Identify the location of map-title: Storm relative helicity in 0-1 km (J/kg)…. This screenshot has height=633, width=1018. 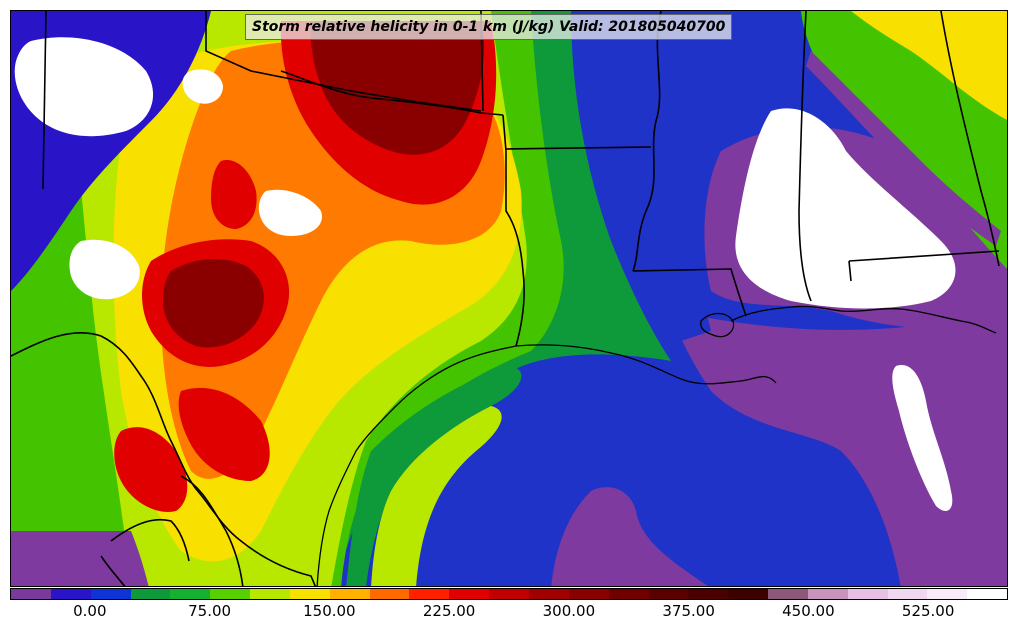
(489, 27).